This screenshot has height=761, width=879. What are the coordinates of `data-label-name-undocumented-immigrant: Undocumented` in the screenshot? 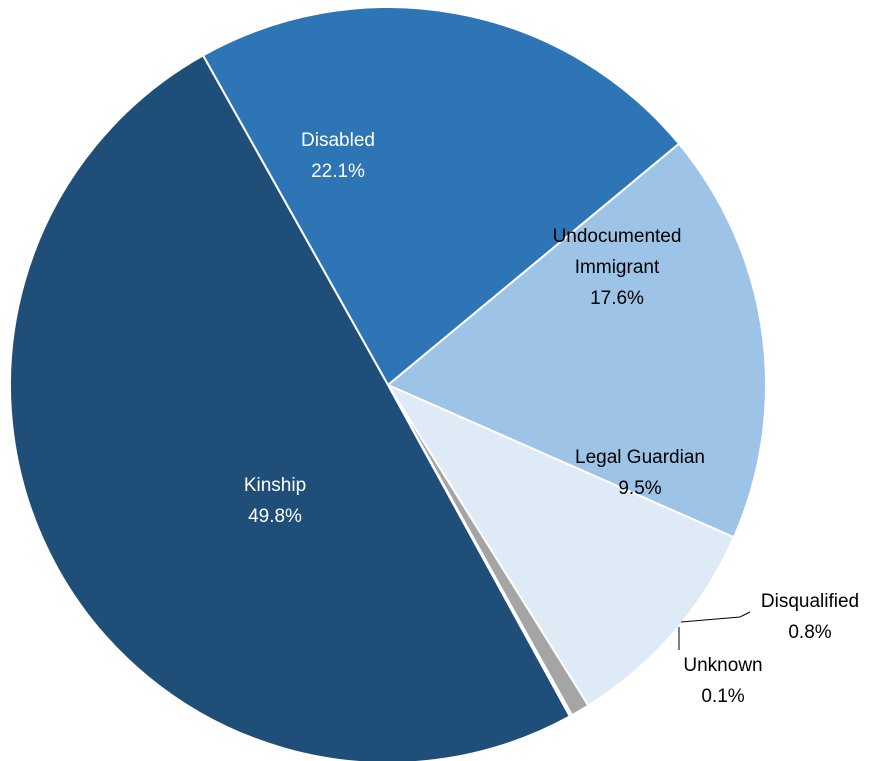 It's located at (617, 236).